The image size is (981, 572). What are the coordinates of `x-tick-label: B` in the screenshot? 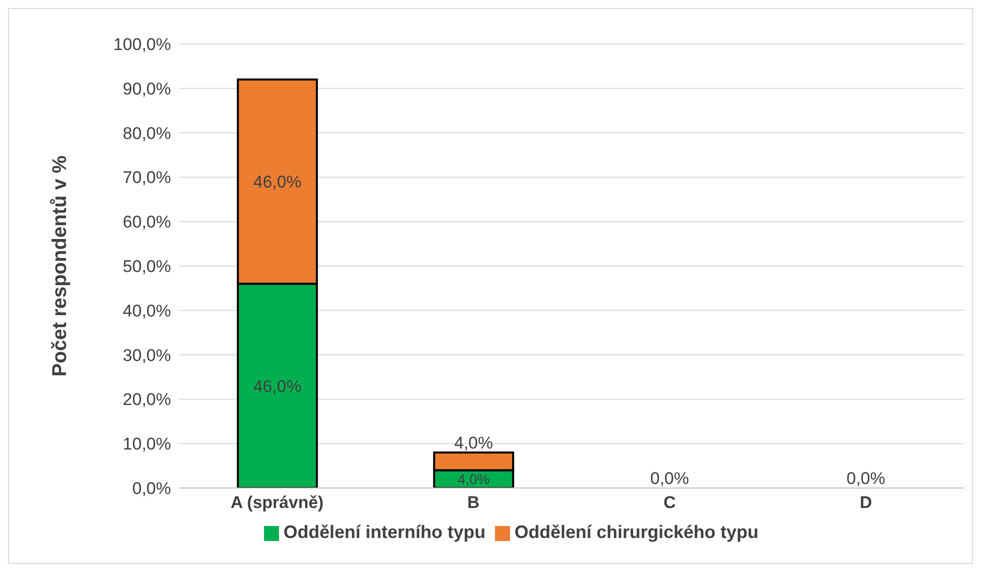 It's located at (473, 502).